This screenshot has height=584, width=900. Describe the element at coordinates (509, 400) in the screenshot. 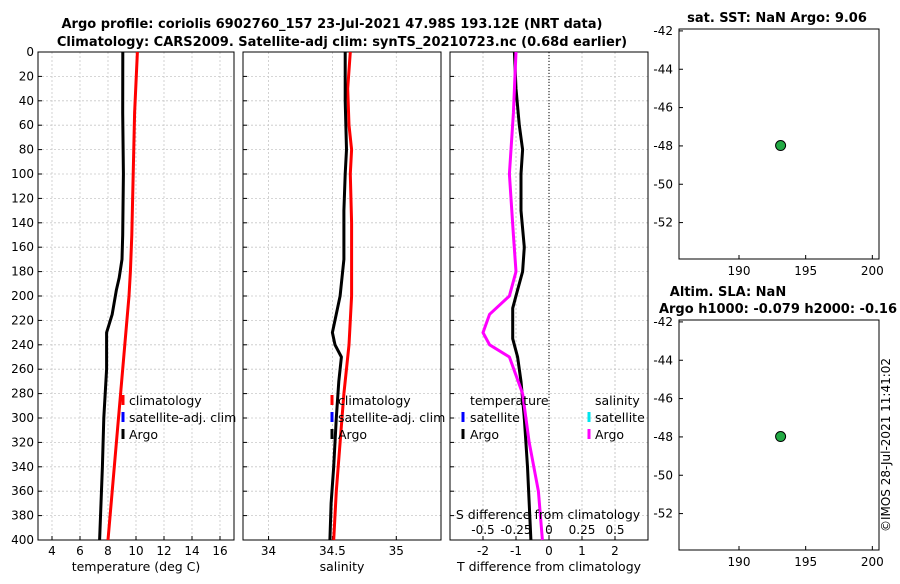

I see `legend-title-temperature: temperature` at that location.